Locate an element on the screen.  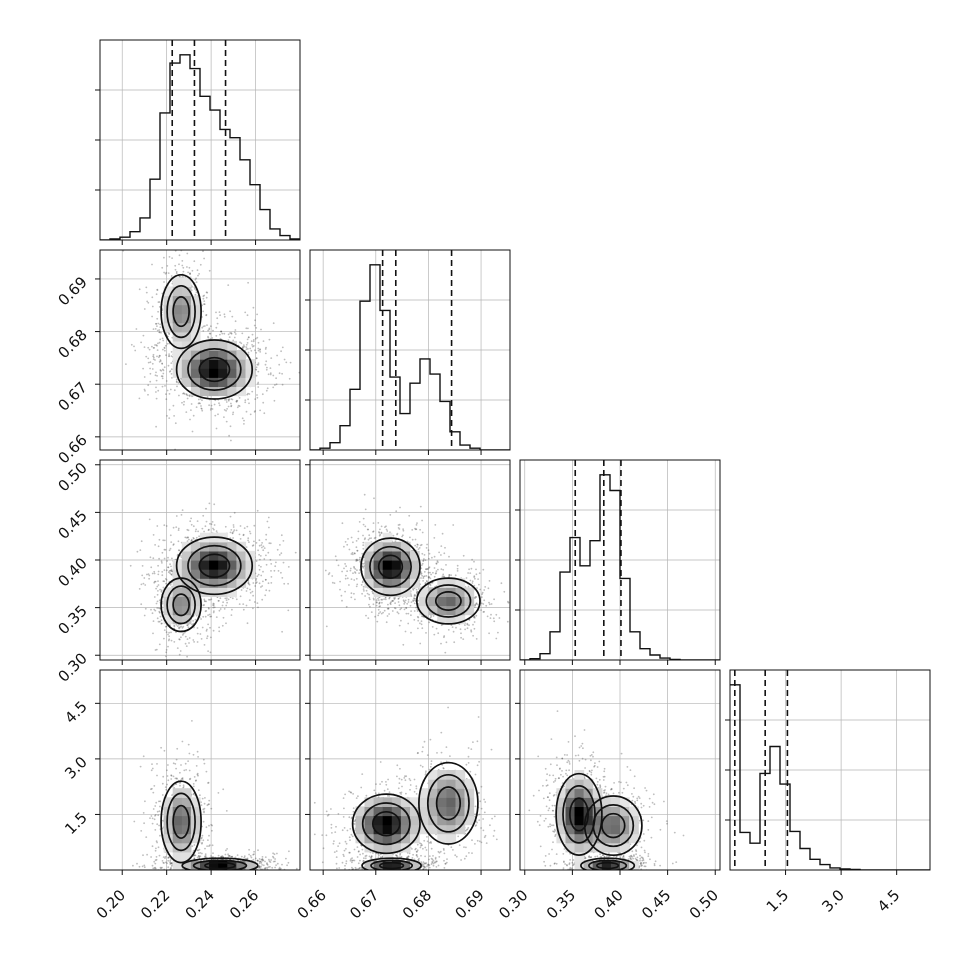
contour-line is located at coordinates (214, 566).